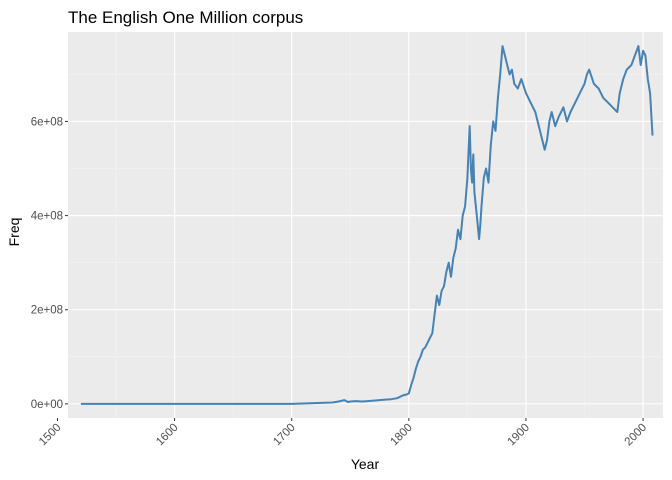 This screenshot has height=480, width=672. Describe the element at coordinates (284, 435) in the screenshot. I see `x-tick-label: 1700` at that location.